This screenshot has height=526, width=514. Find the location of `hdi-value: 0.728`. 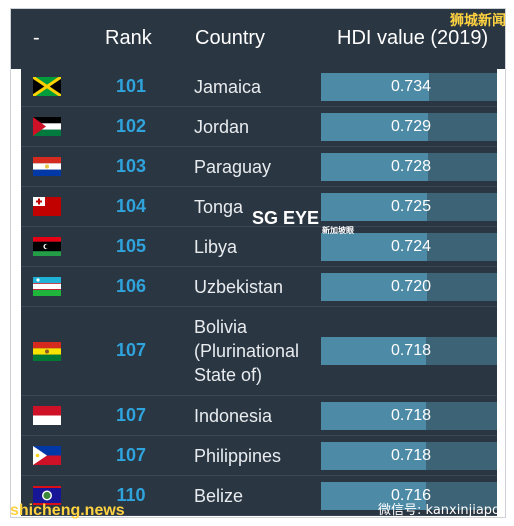

hdi-value: 0.728 is located at coordinates (410, 166).